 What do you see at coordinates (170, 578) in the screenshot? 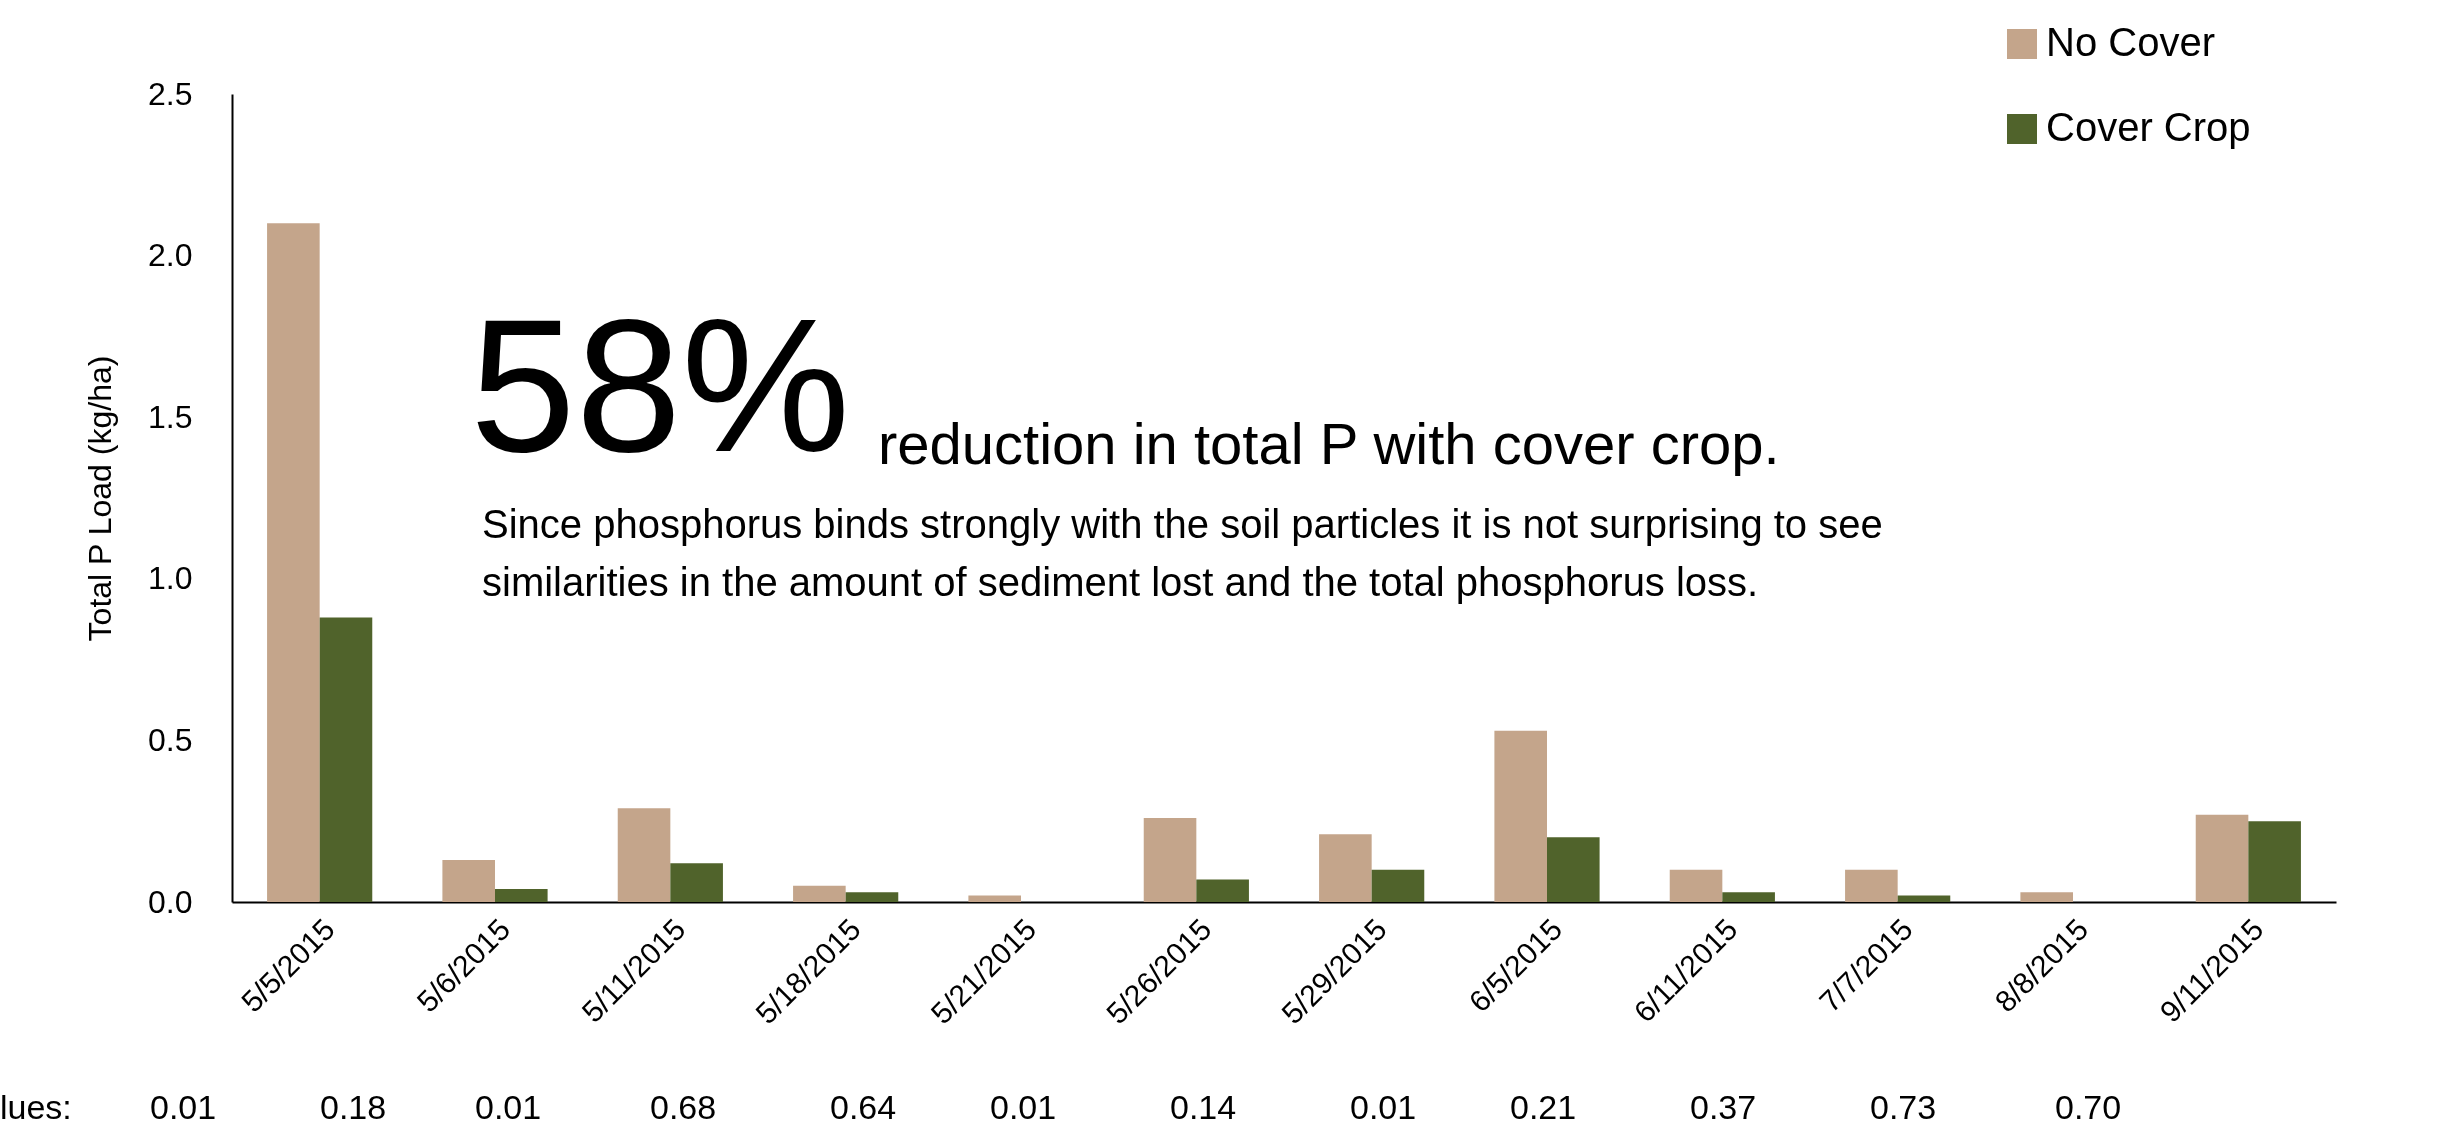
I see `y-tick-label: 1.0` at bounding box center [170, 578].